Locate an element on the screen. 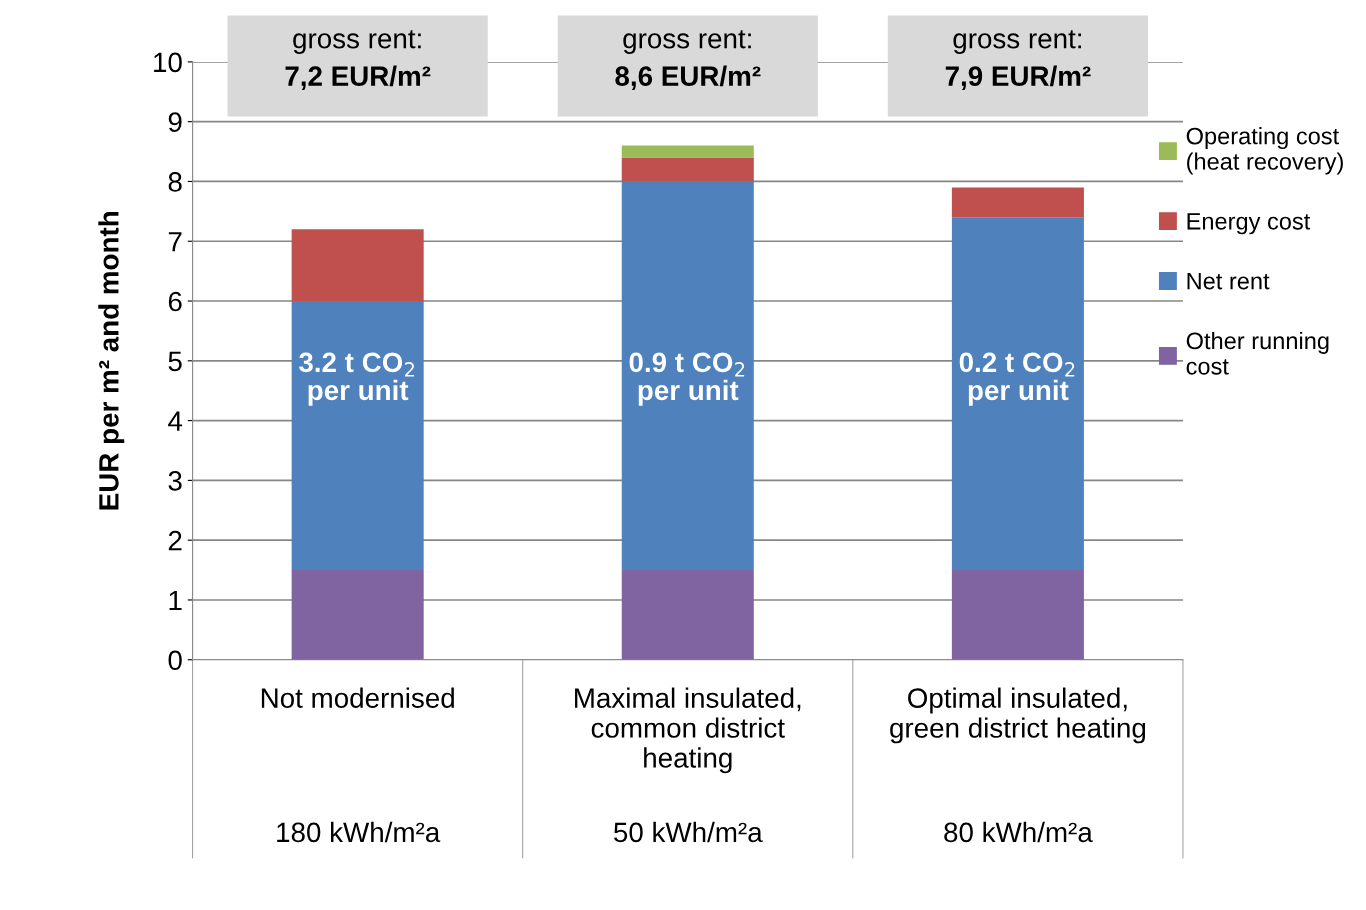  text: 80 kWh/m²a is located at coordinates (1018, 832).